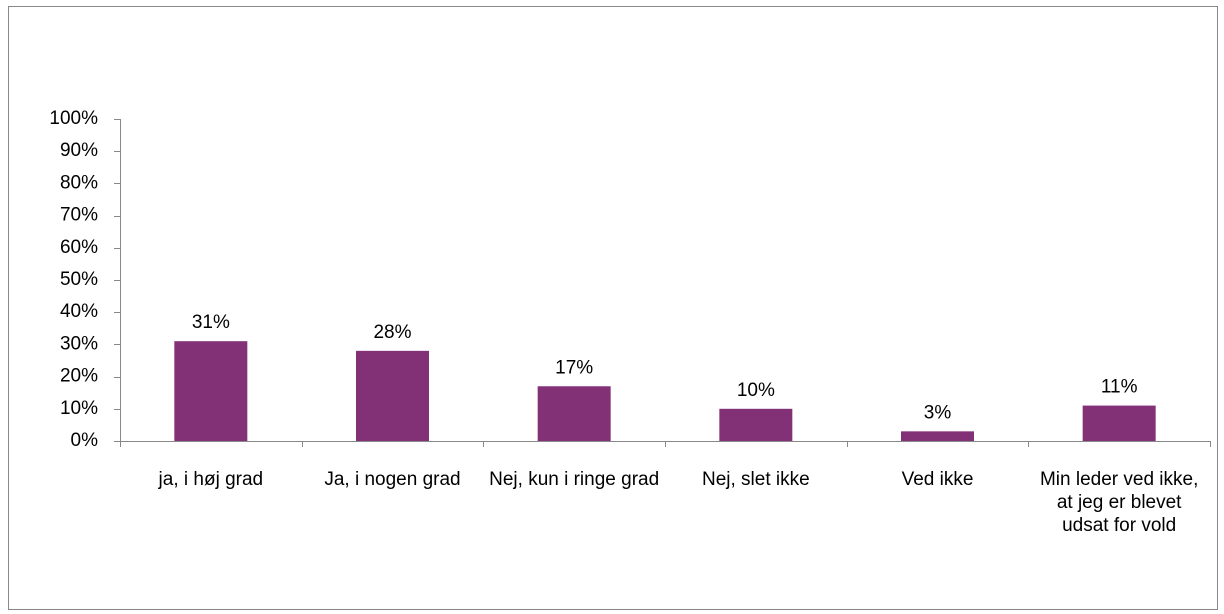 The height and width of the screenshot is (614, 1224). What do you see at coordinates (79, 343) in the screenshot?
I see `y-tick-label: 30%` at bounding box center [79, 343].